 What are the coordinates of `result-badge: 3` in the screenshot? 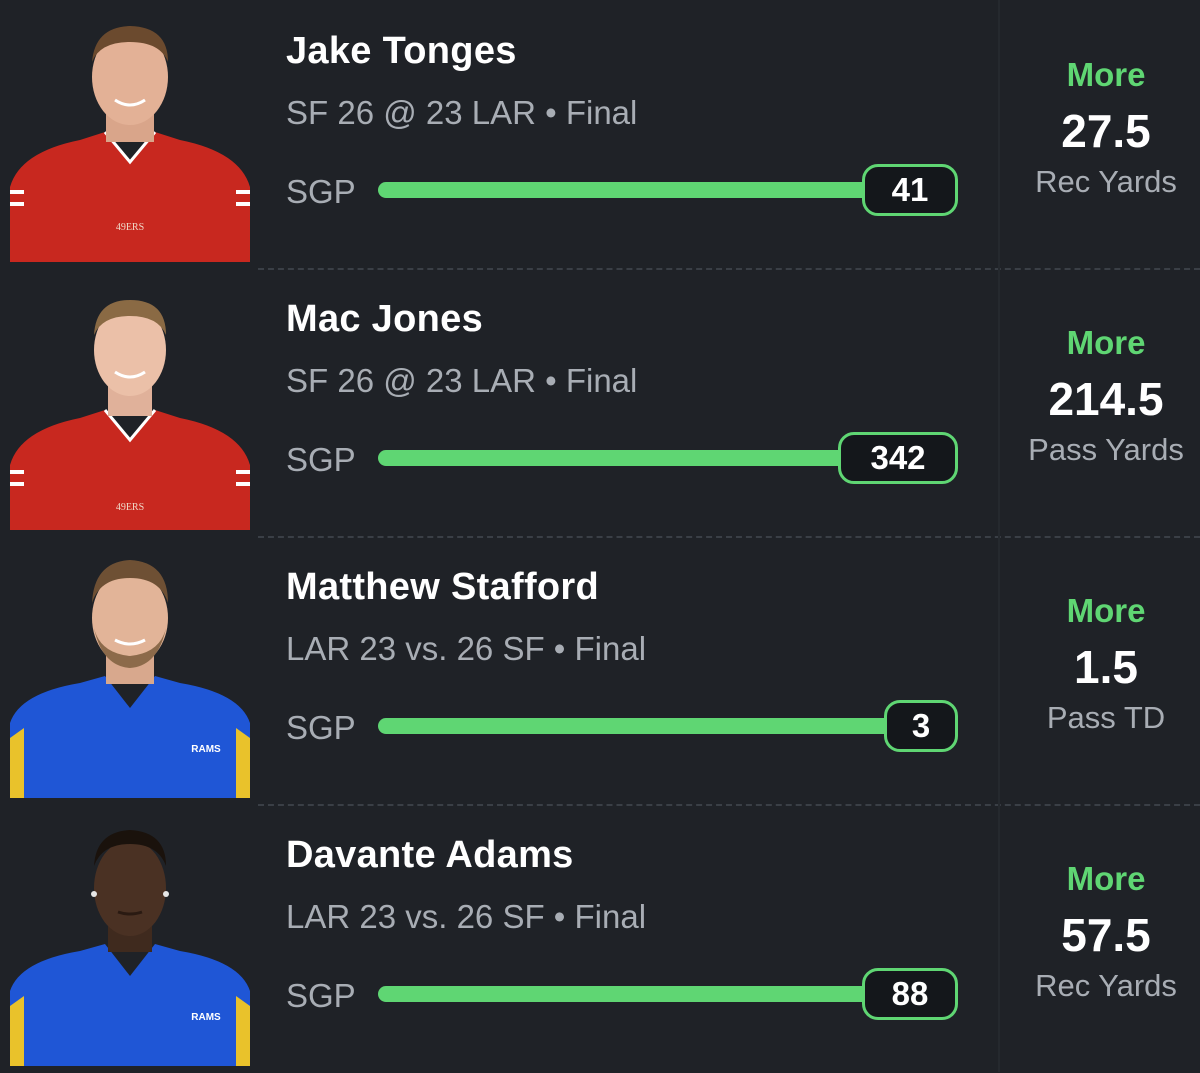 It's located at (921, 726).